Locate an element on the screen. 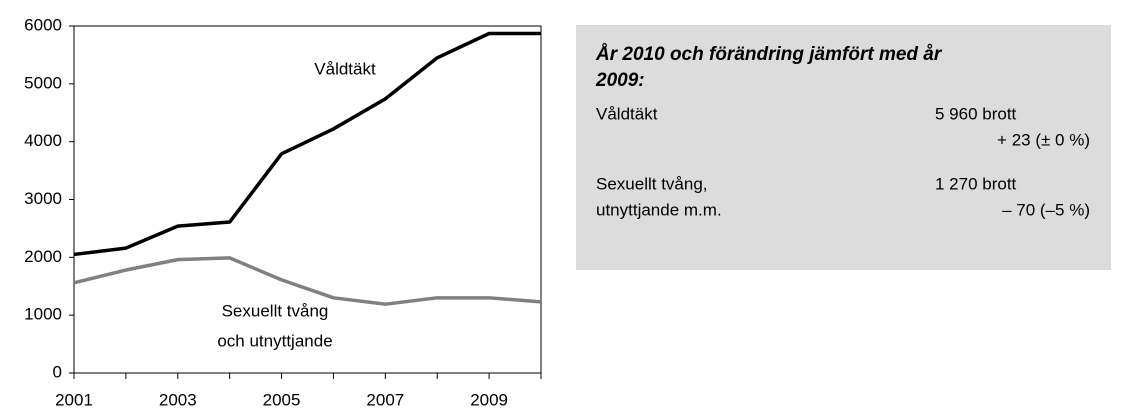 This screenshot has height=414, width=1131. annotation: Sexuellt tvång is located at coordinates (275, 310).